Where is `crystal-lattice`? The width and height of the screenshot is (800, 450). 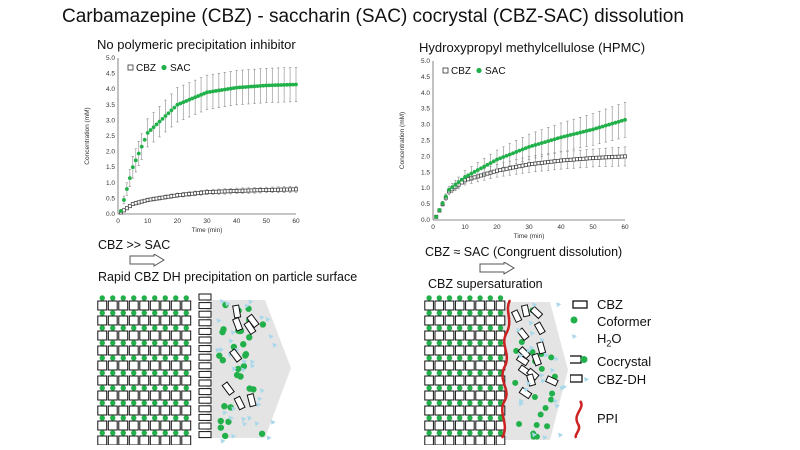 crystal-lattice is located at coordinates (144, 370).